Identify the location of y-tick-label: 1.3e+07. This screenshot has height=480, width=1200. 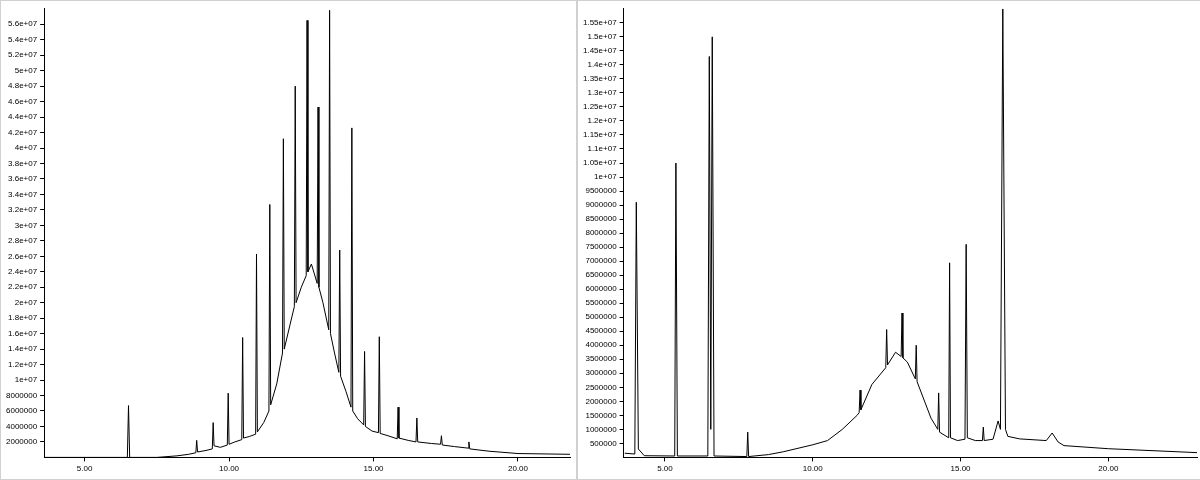
(602, 93).